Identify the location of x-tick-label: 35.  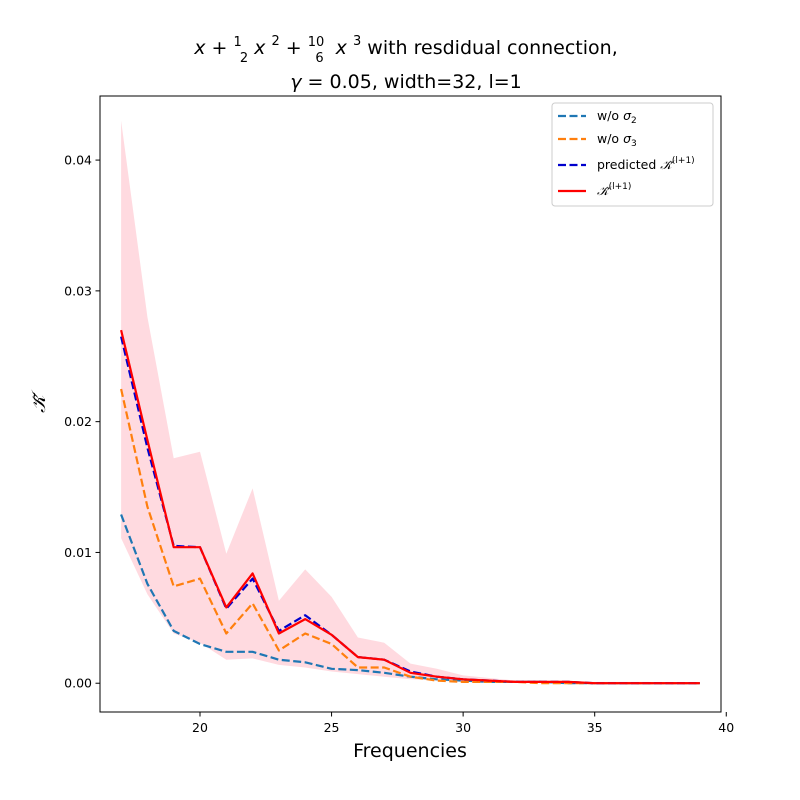
(595, 727).